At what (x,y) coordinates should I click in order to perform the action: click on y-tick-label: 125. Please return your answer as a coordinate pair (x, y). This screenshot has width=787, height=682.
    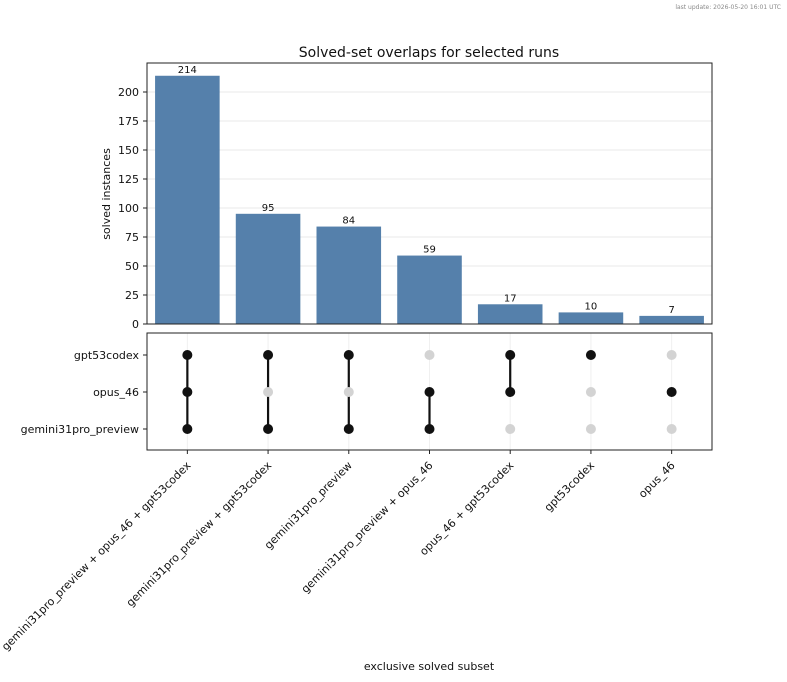
    Looking at the image, I should click on (128, 179).